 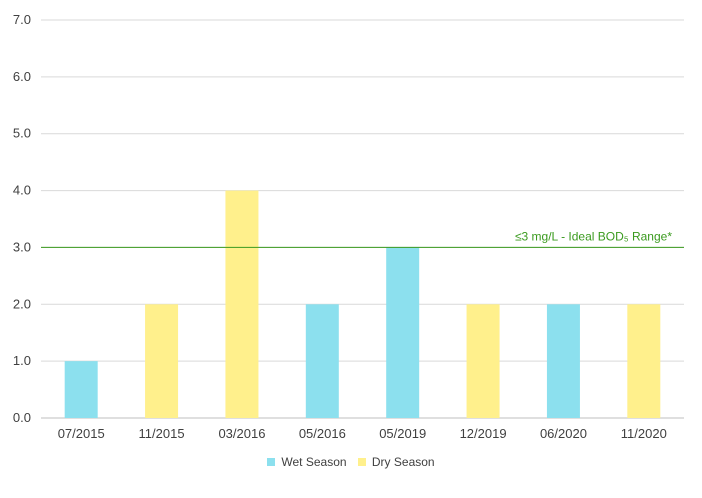 I want to click on y-tick-label: 5.0, so click(x=22, y=133).